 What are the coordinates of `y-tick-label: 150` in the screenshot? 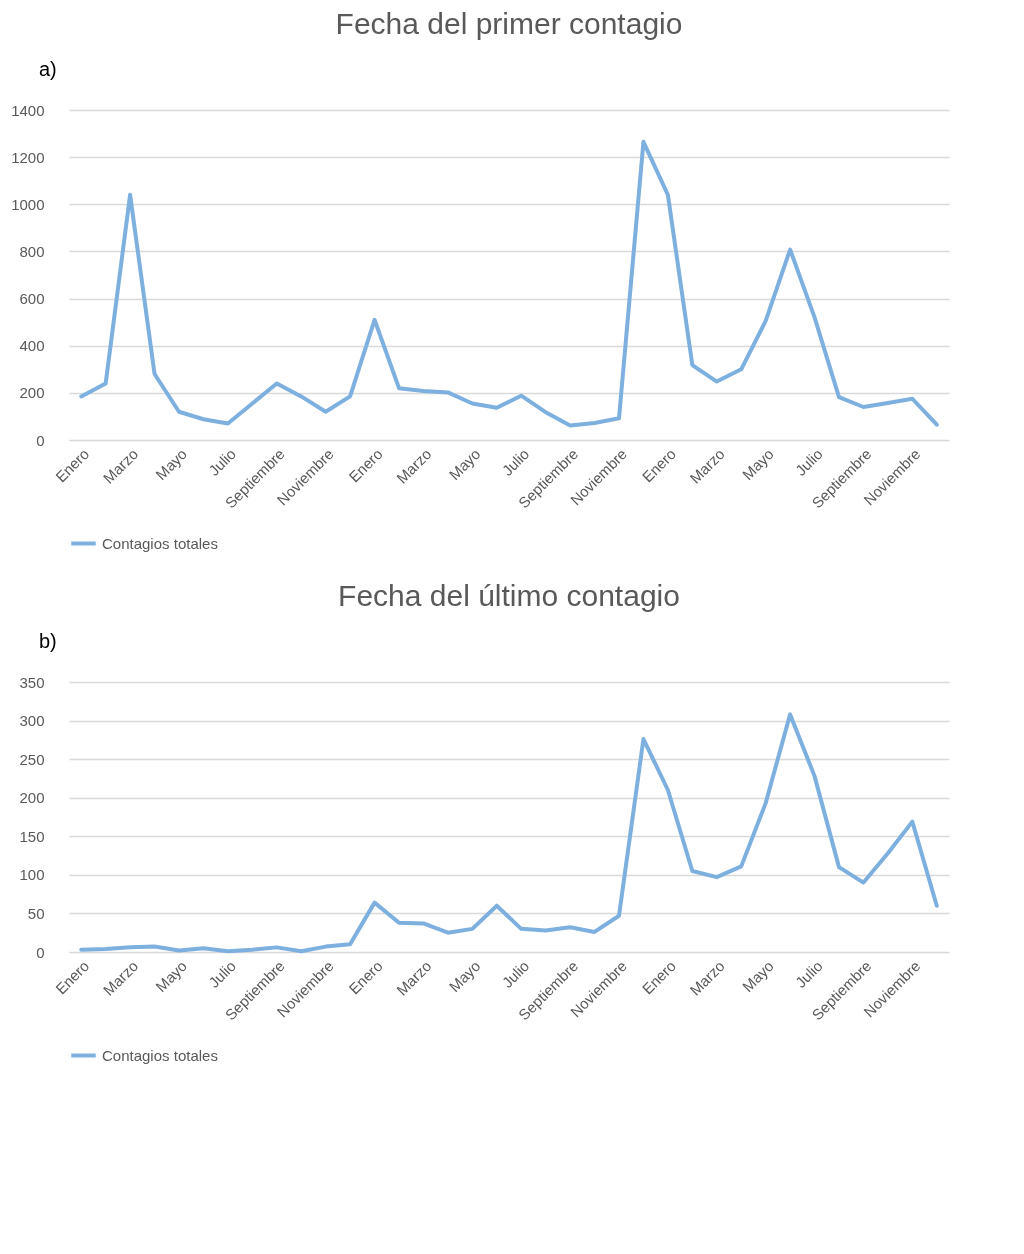 It's located at (32, 836).